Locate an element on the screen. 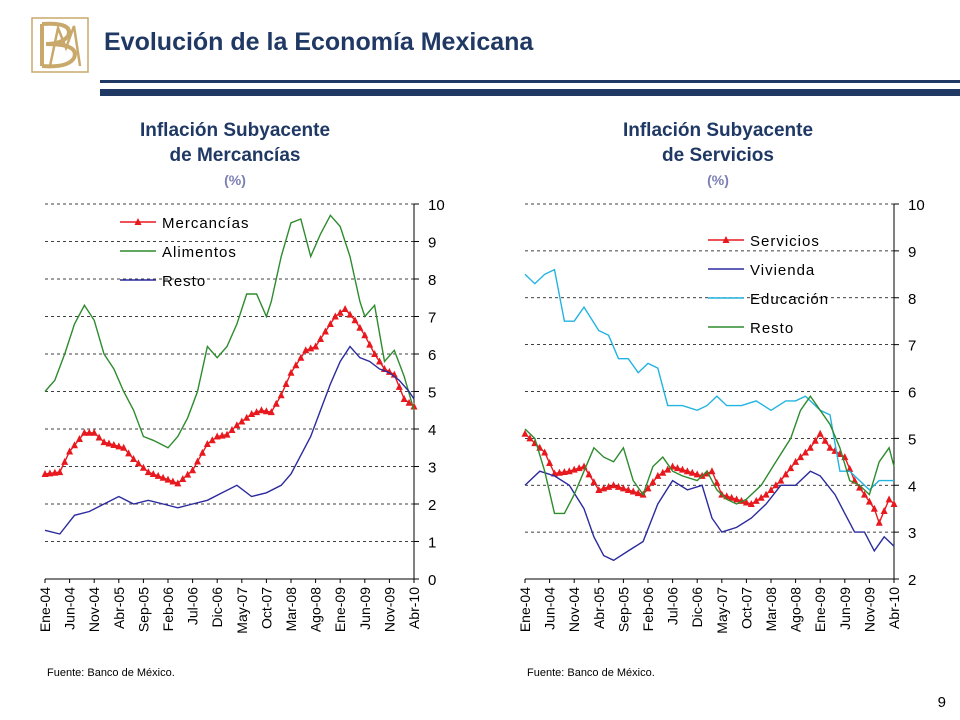 This screenshot has width=960, height=720. x-tick-label: Jul-06 is located at coordinates (673, 606).